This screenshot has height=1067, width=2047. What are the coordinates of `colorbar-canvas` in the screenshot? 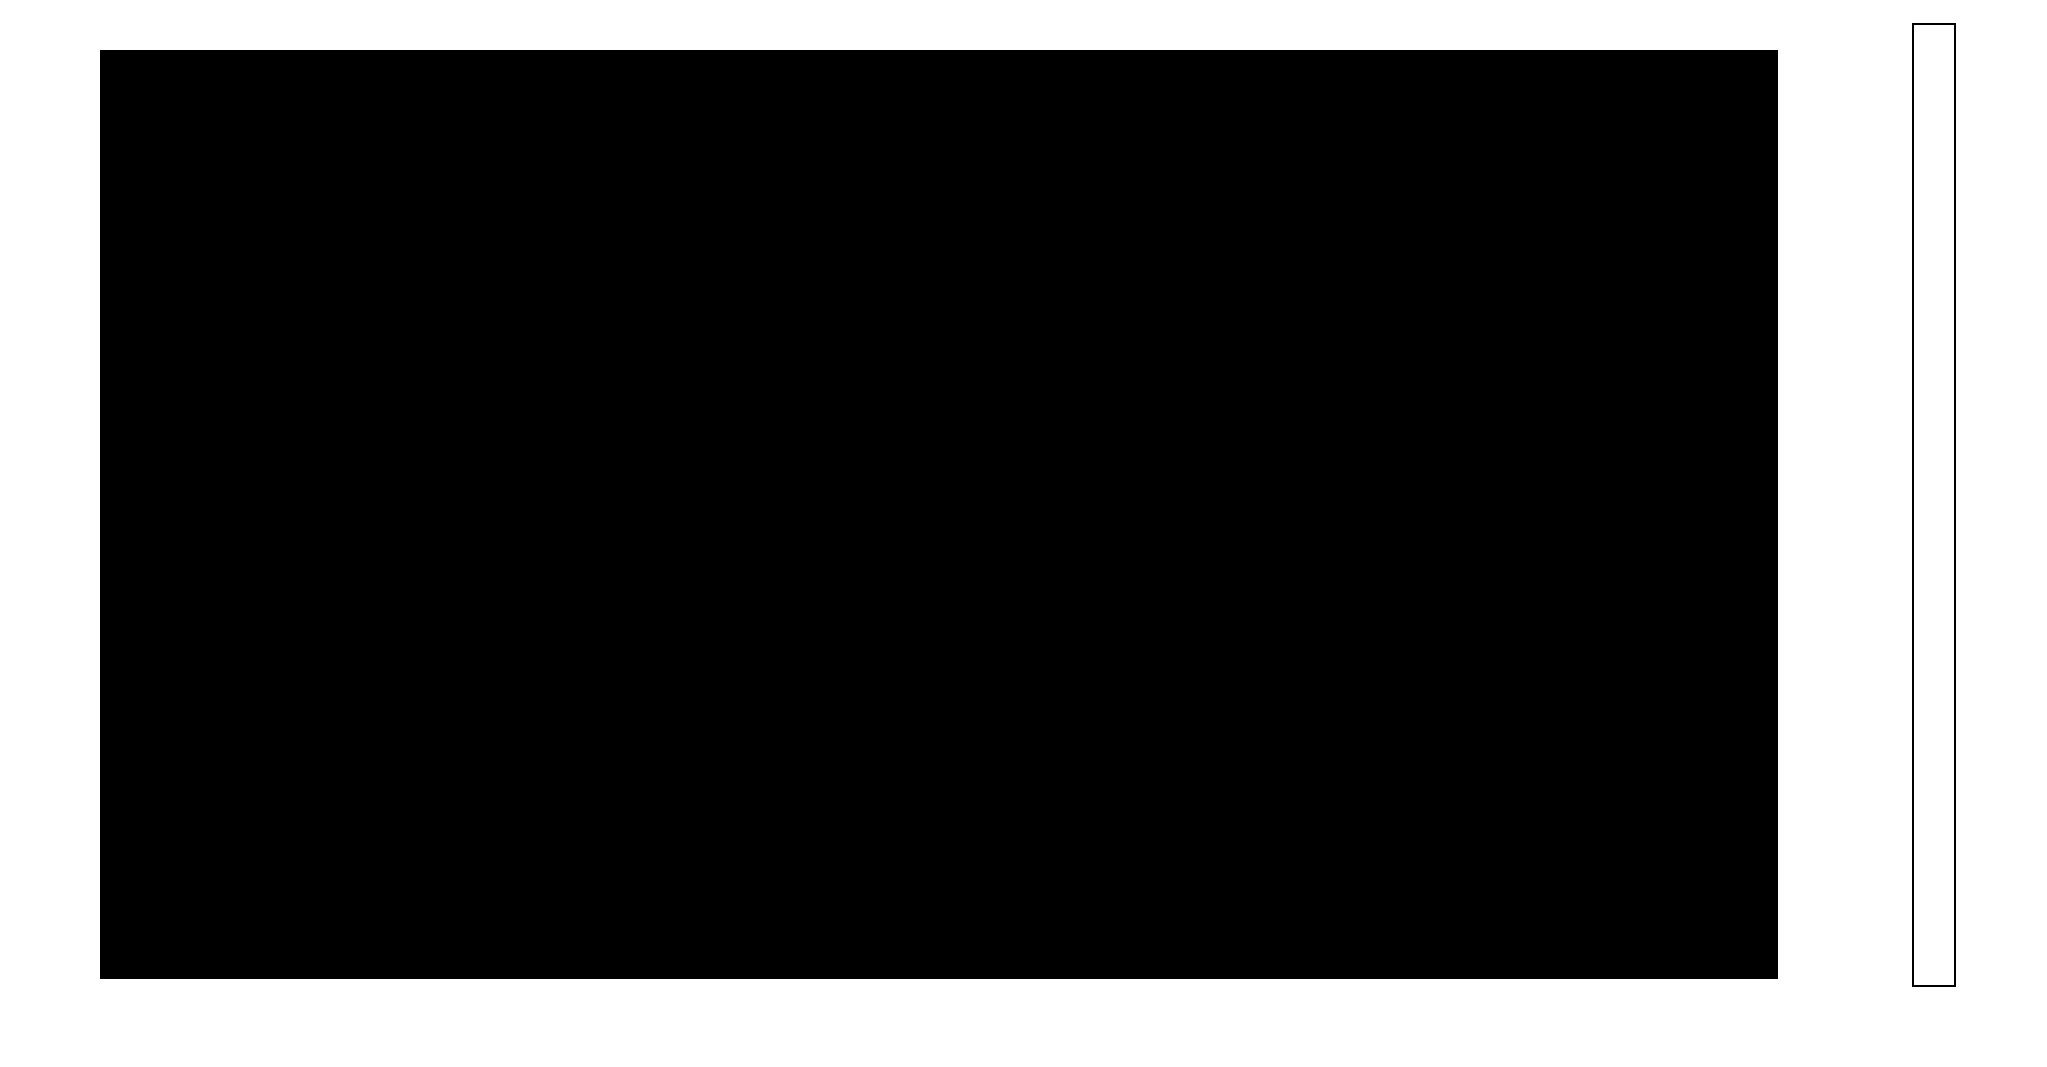 It's located at (1934, 505).